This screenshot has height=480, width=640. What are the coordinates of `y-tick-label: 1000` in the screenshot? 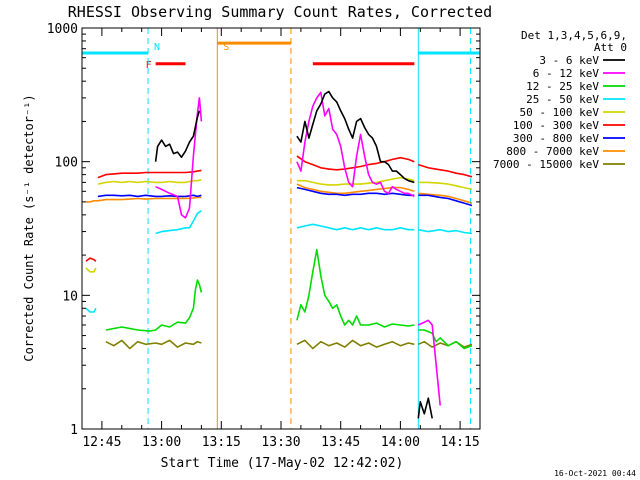 It's located at (62, 29).